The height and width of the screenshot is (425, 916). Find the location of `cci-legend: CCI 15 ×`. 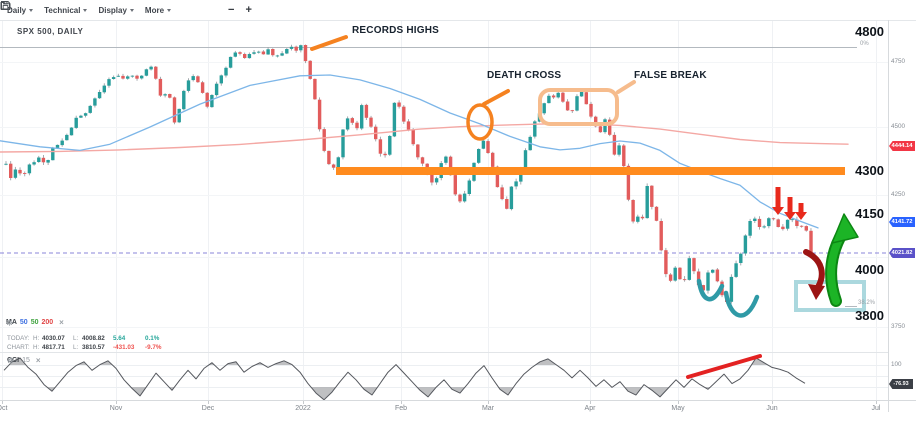

cci-legend: CCI 15 × is located at coordinates (24, 360).